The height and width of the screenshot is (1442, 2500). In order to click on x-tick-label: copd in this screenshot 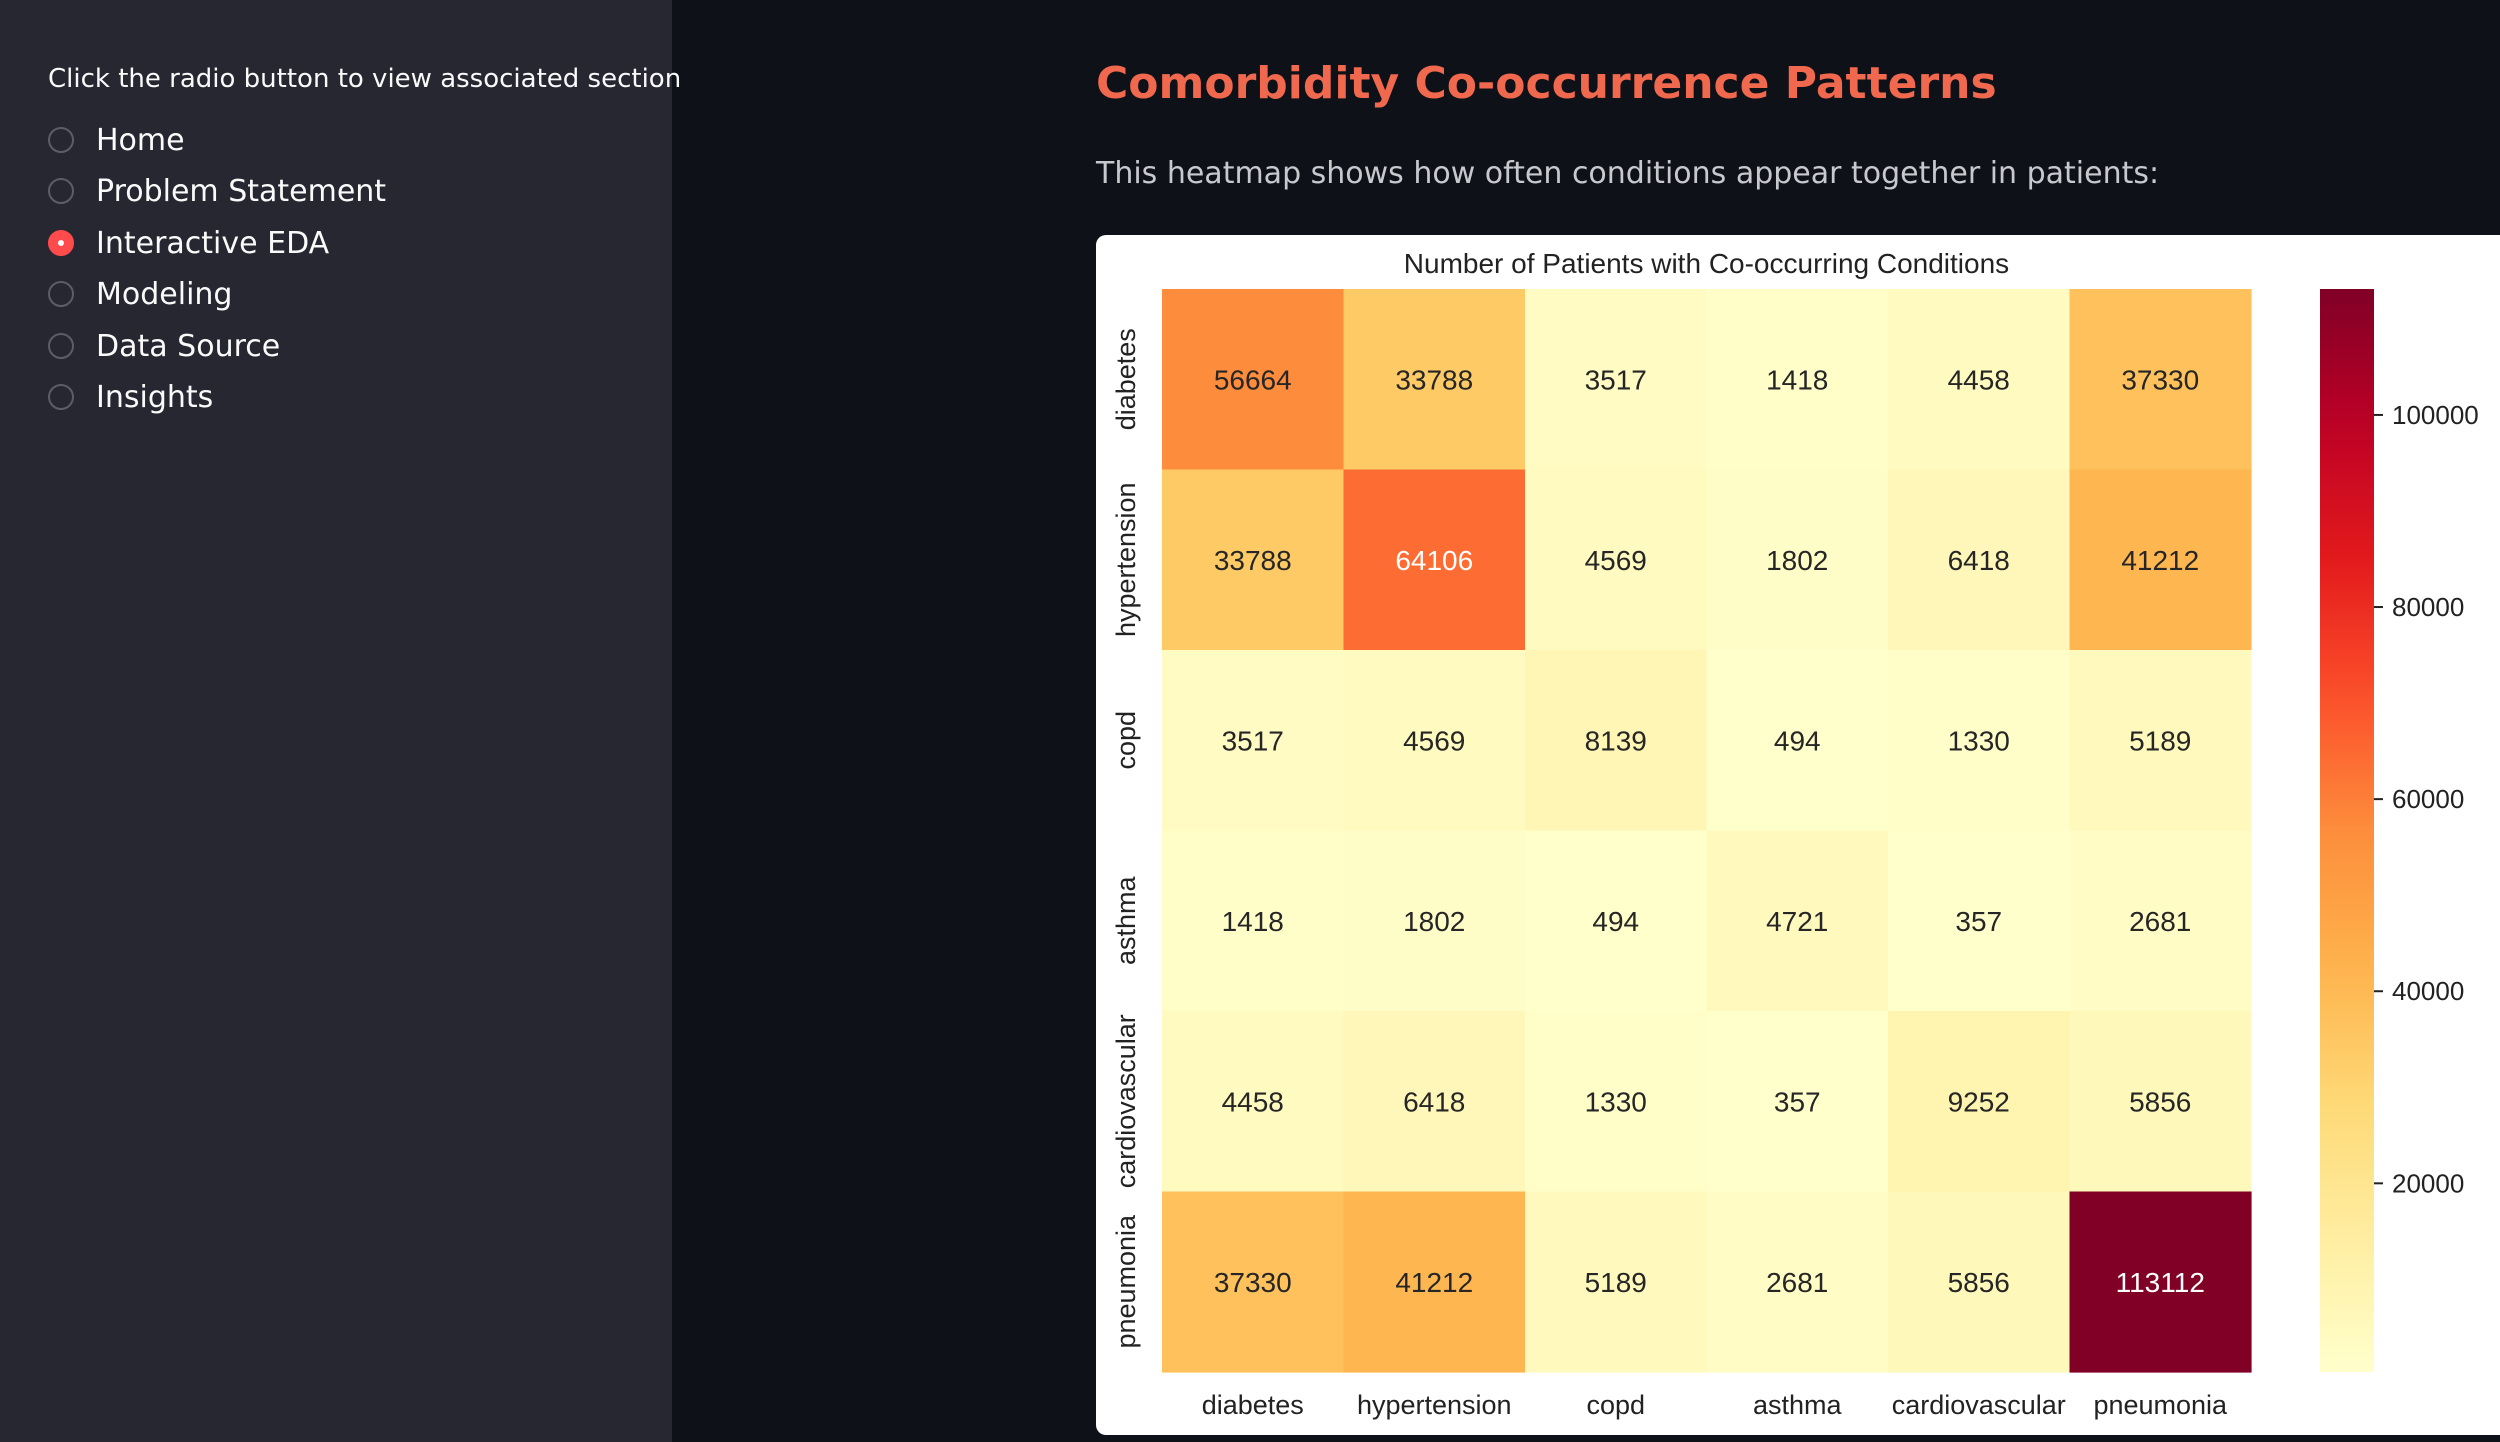, I will do `click(1615, 1405)`.